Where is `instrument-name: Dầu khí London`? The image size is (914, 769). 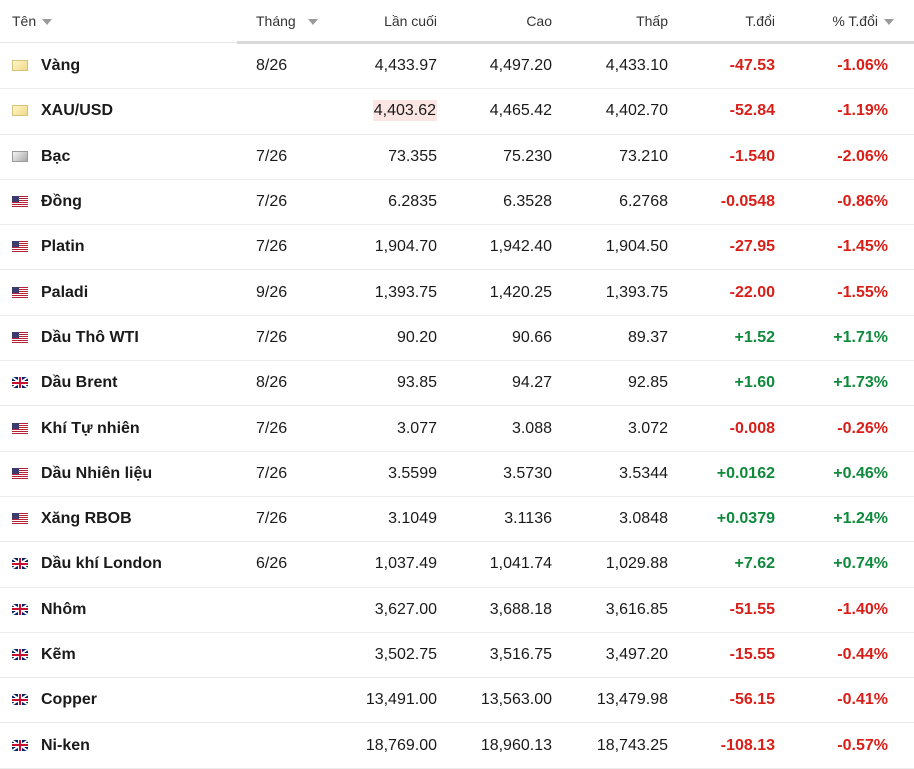 instrument-name: Dầu khí London is located at coordinates (101, 564).